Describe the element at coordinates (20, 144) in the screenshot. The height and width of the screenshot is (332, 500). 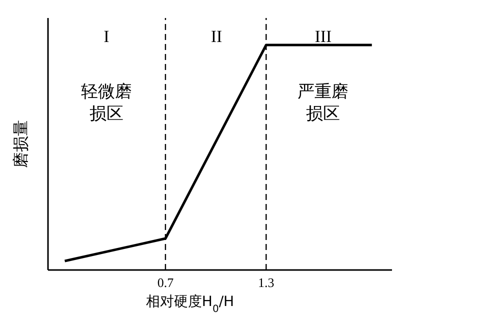
I see `y-axis-title: 磨损量` at that location.